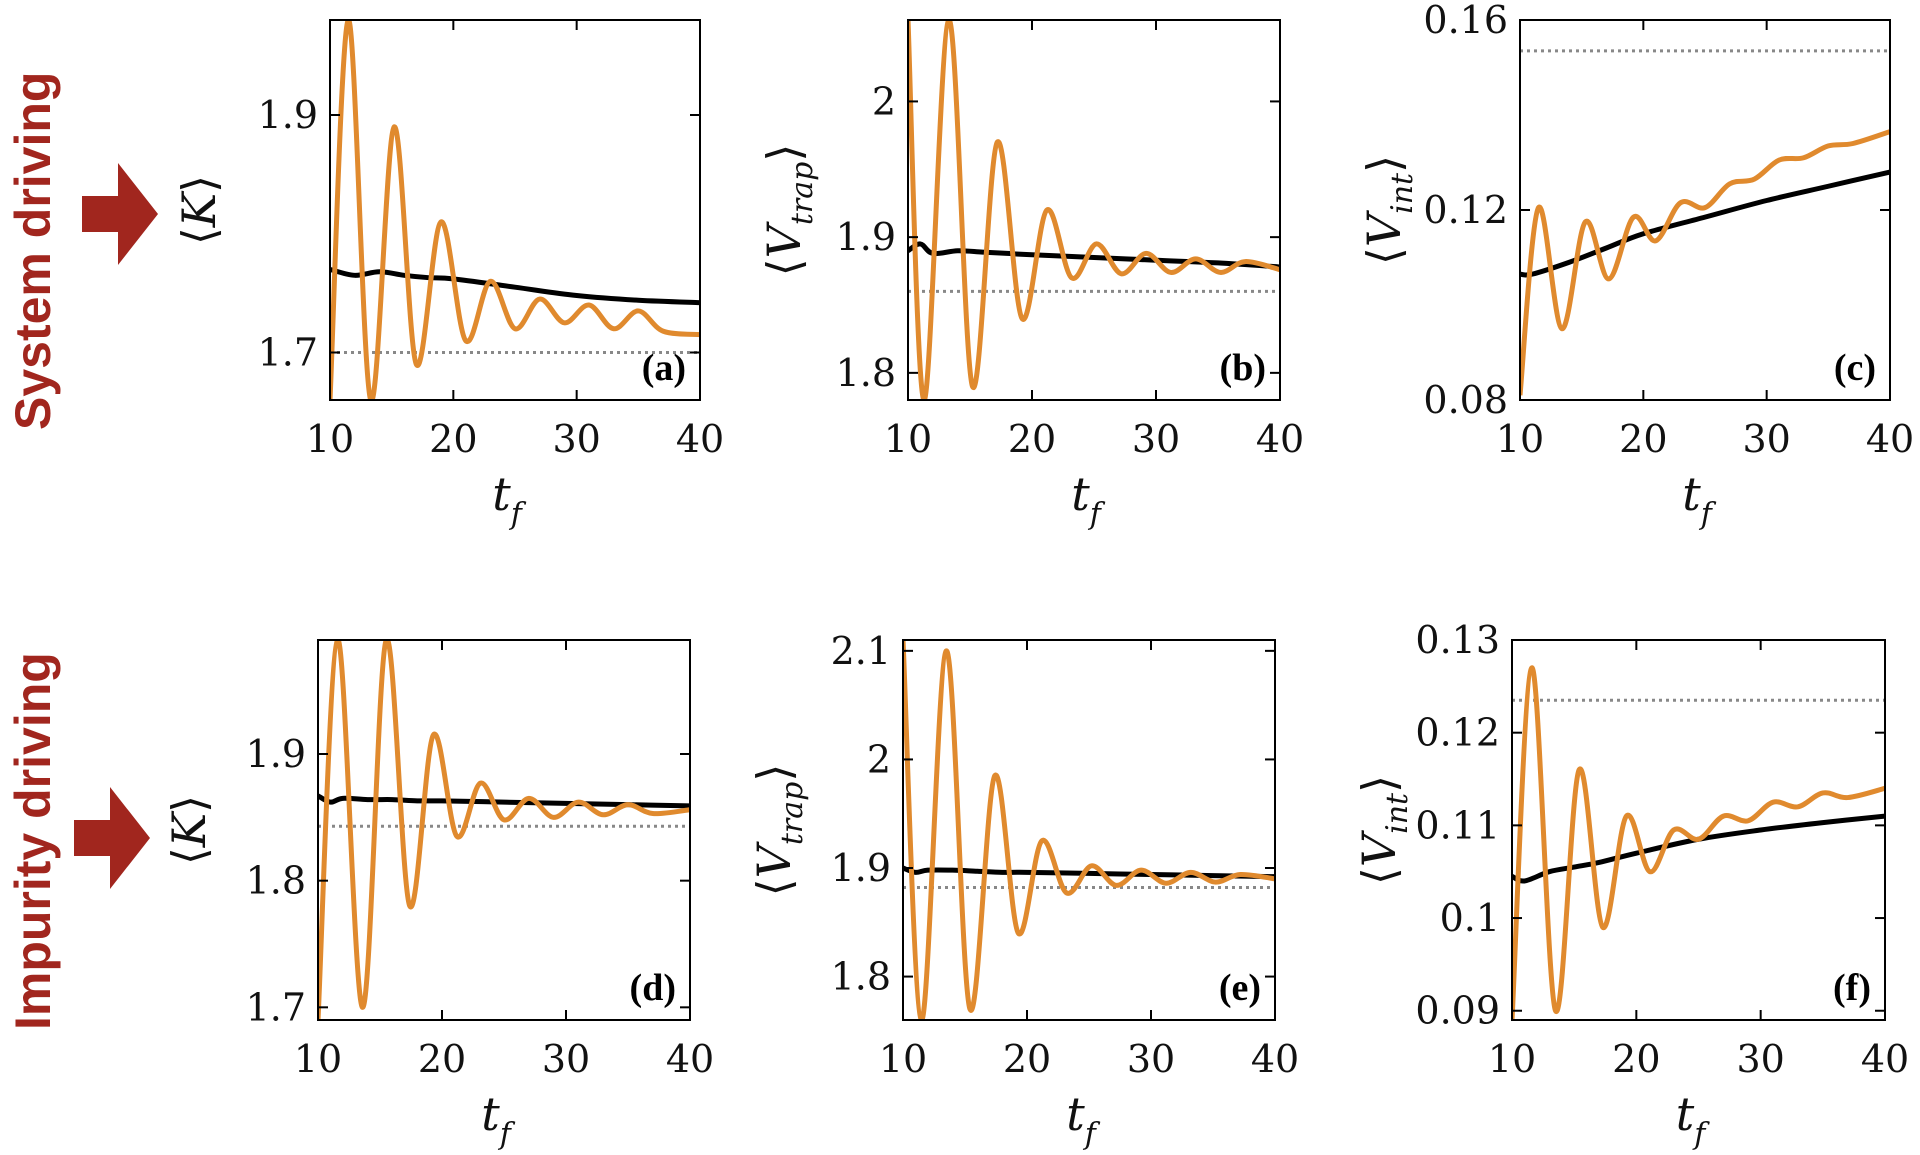  I want to click on chart-panel-2: 10 20 30 40 1.8 1.9 2 (b) tf ⟨Vtrap⟩, so click(1030, 275).